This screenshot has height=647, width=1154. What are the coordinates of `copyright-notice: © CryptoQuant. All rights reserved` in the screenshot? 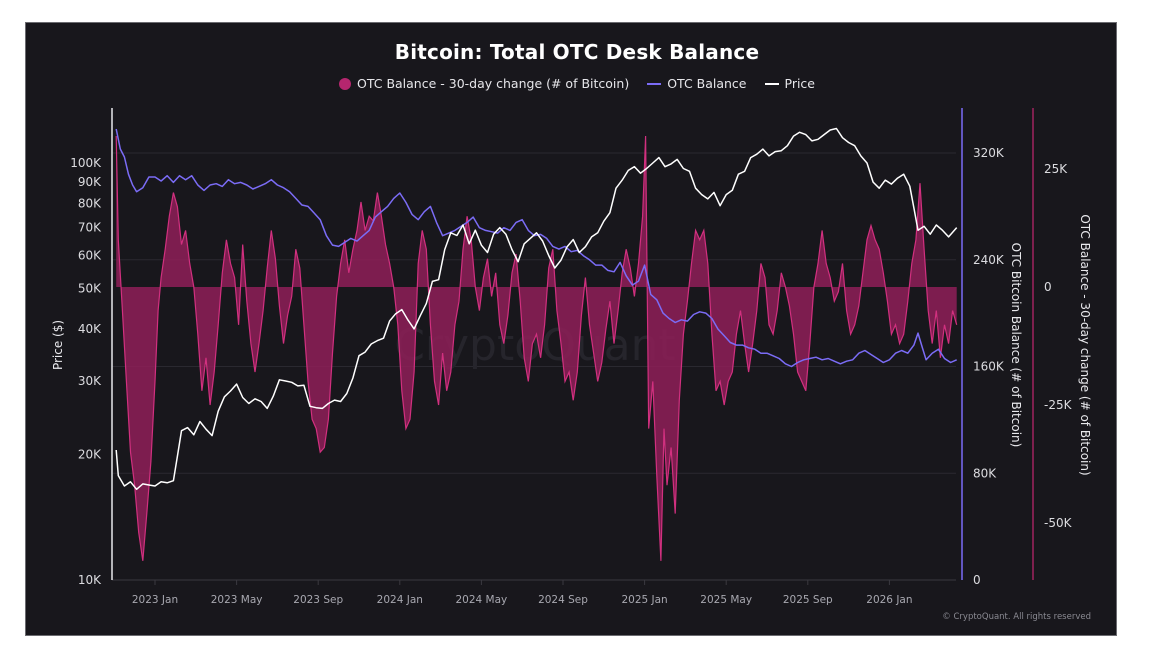 It's located at (1016, 617).